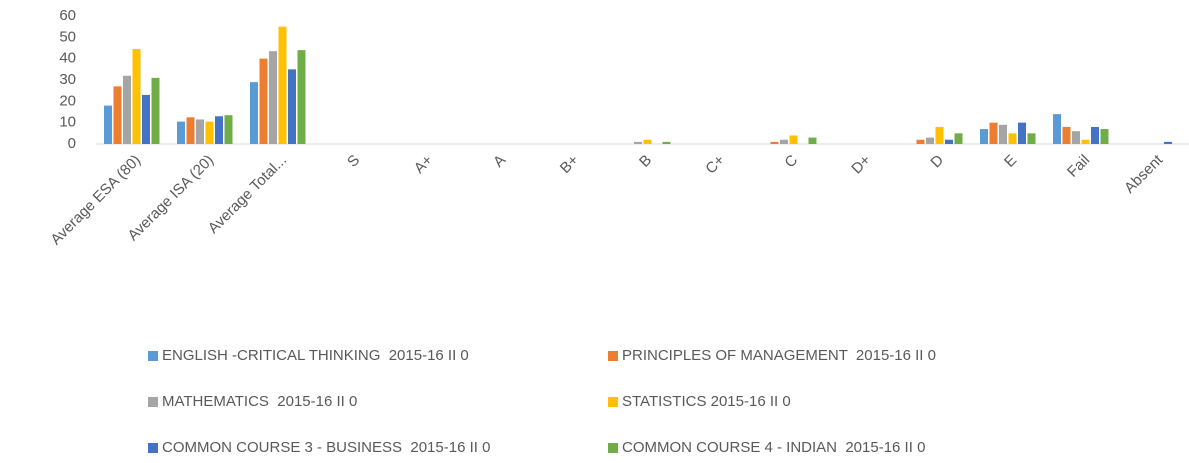  Describe the element at coordinates (791, 162) in the screenshot. I see `x-tick-label: C` at that location.